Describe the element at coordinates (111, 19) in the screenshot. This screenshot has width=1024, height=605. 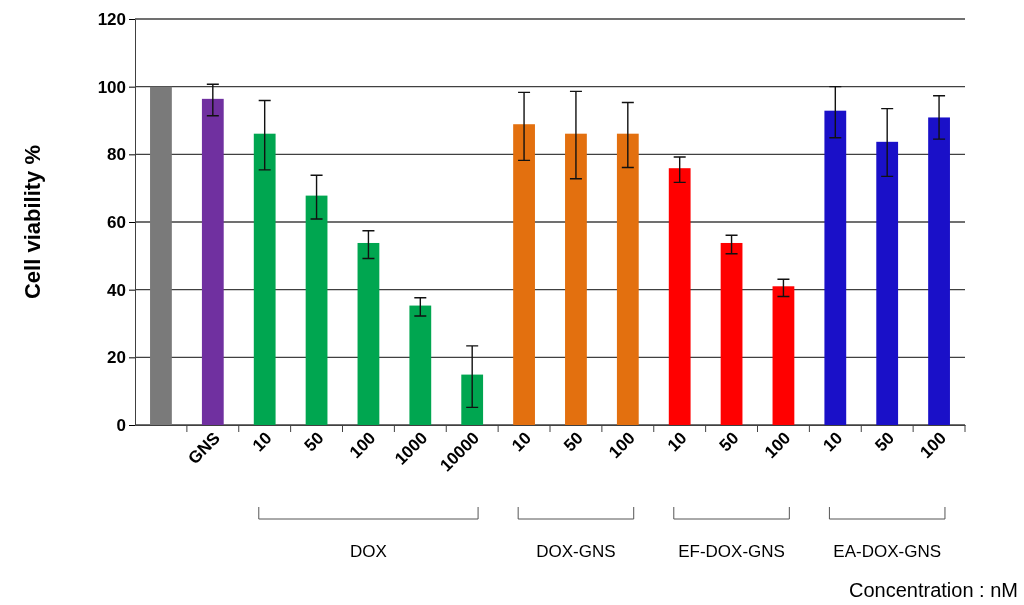
I see `y-tick-label: 120` at that location.